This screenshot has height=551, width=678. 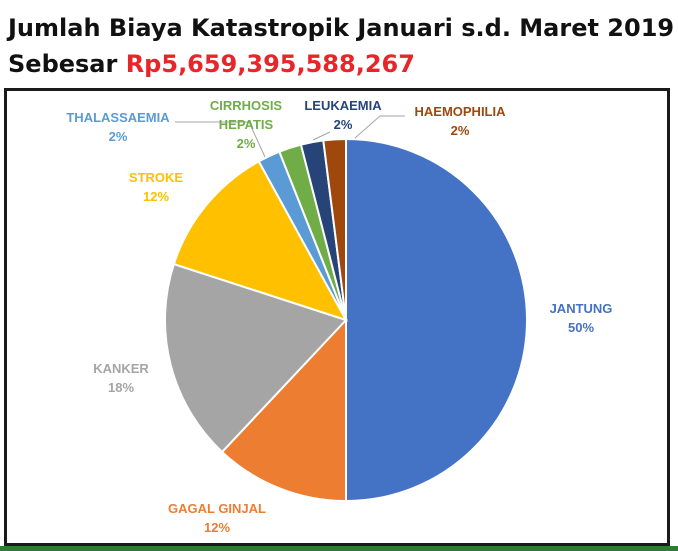 What do you see at coordinates (260, 241) in the screenshot?
I see `pie-slice-stroke` at bounding box center [260, 241].